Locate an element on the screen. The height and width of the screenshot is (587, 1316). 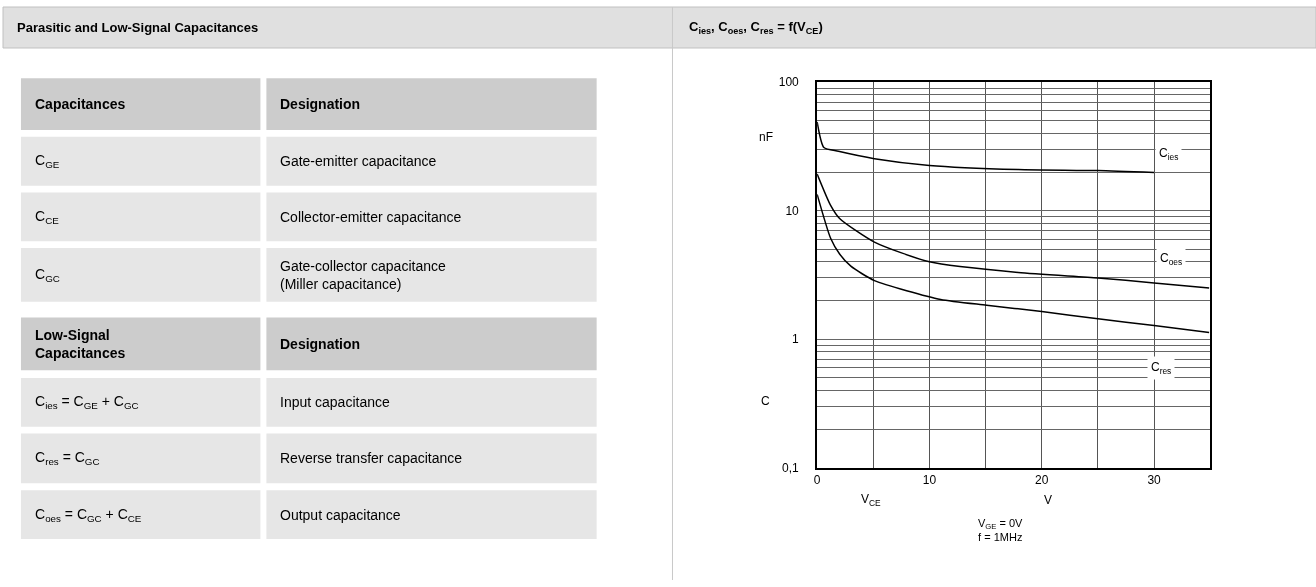
y-axis-title: C is located at coordinates (765, 401).